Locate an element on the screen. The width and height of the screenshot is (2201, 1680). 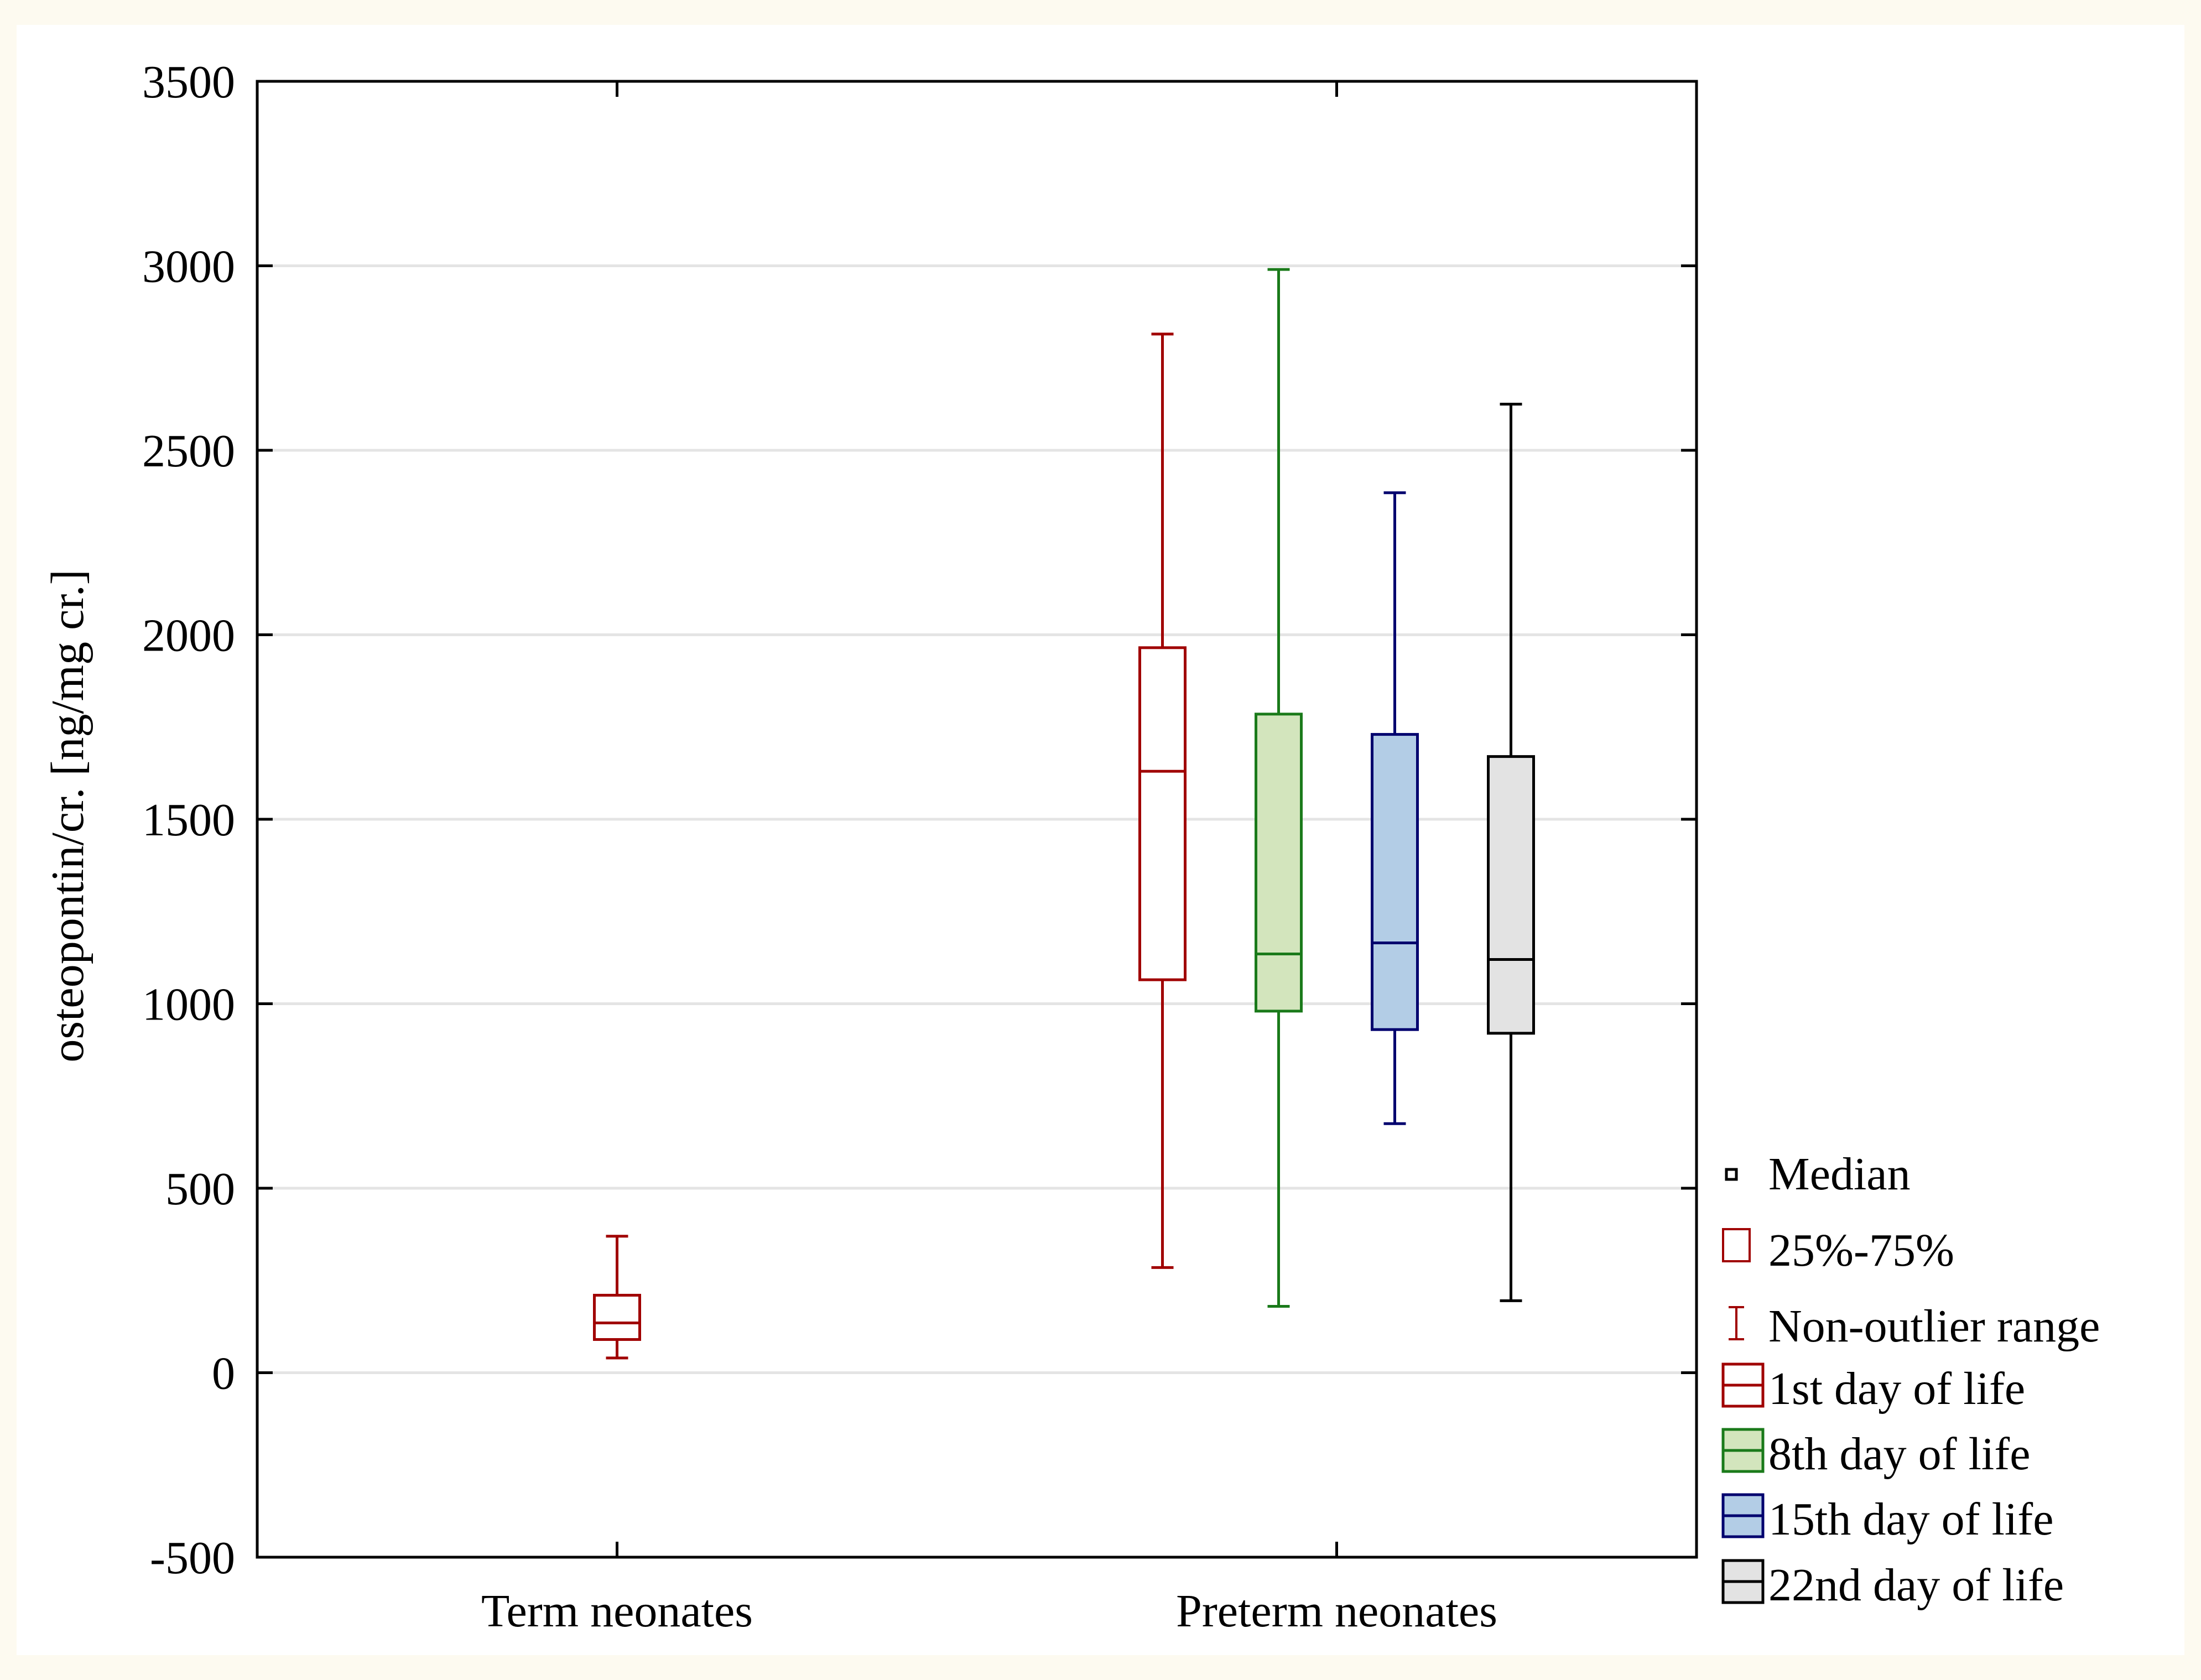
legend-label: Median is located at coordinates (1840, 1174).